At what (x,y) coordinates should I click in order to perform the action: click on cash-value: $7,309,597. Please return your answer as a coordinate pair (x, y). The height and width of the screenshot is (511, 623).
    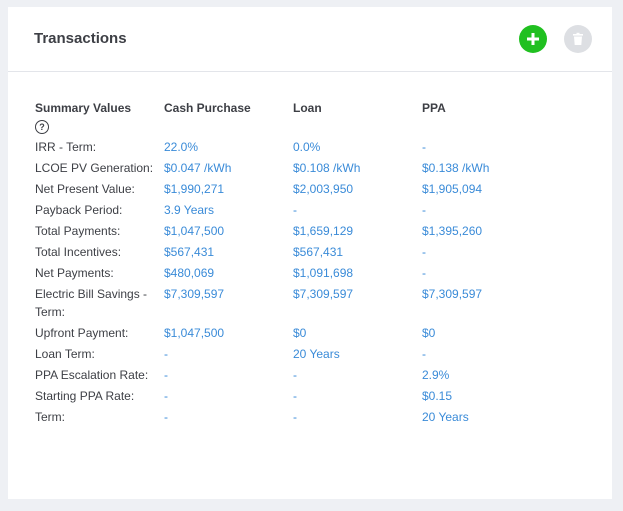
    Looking at the image, I should click on (194, 294).